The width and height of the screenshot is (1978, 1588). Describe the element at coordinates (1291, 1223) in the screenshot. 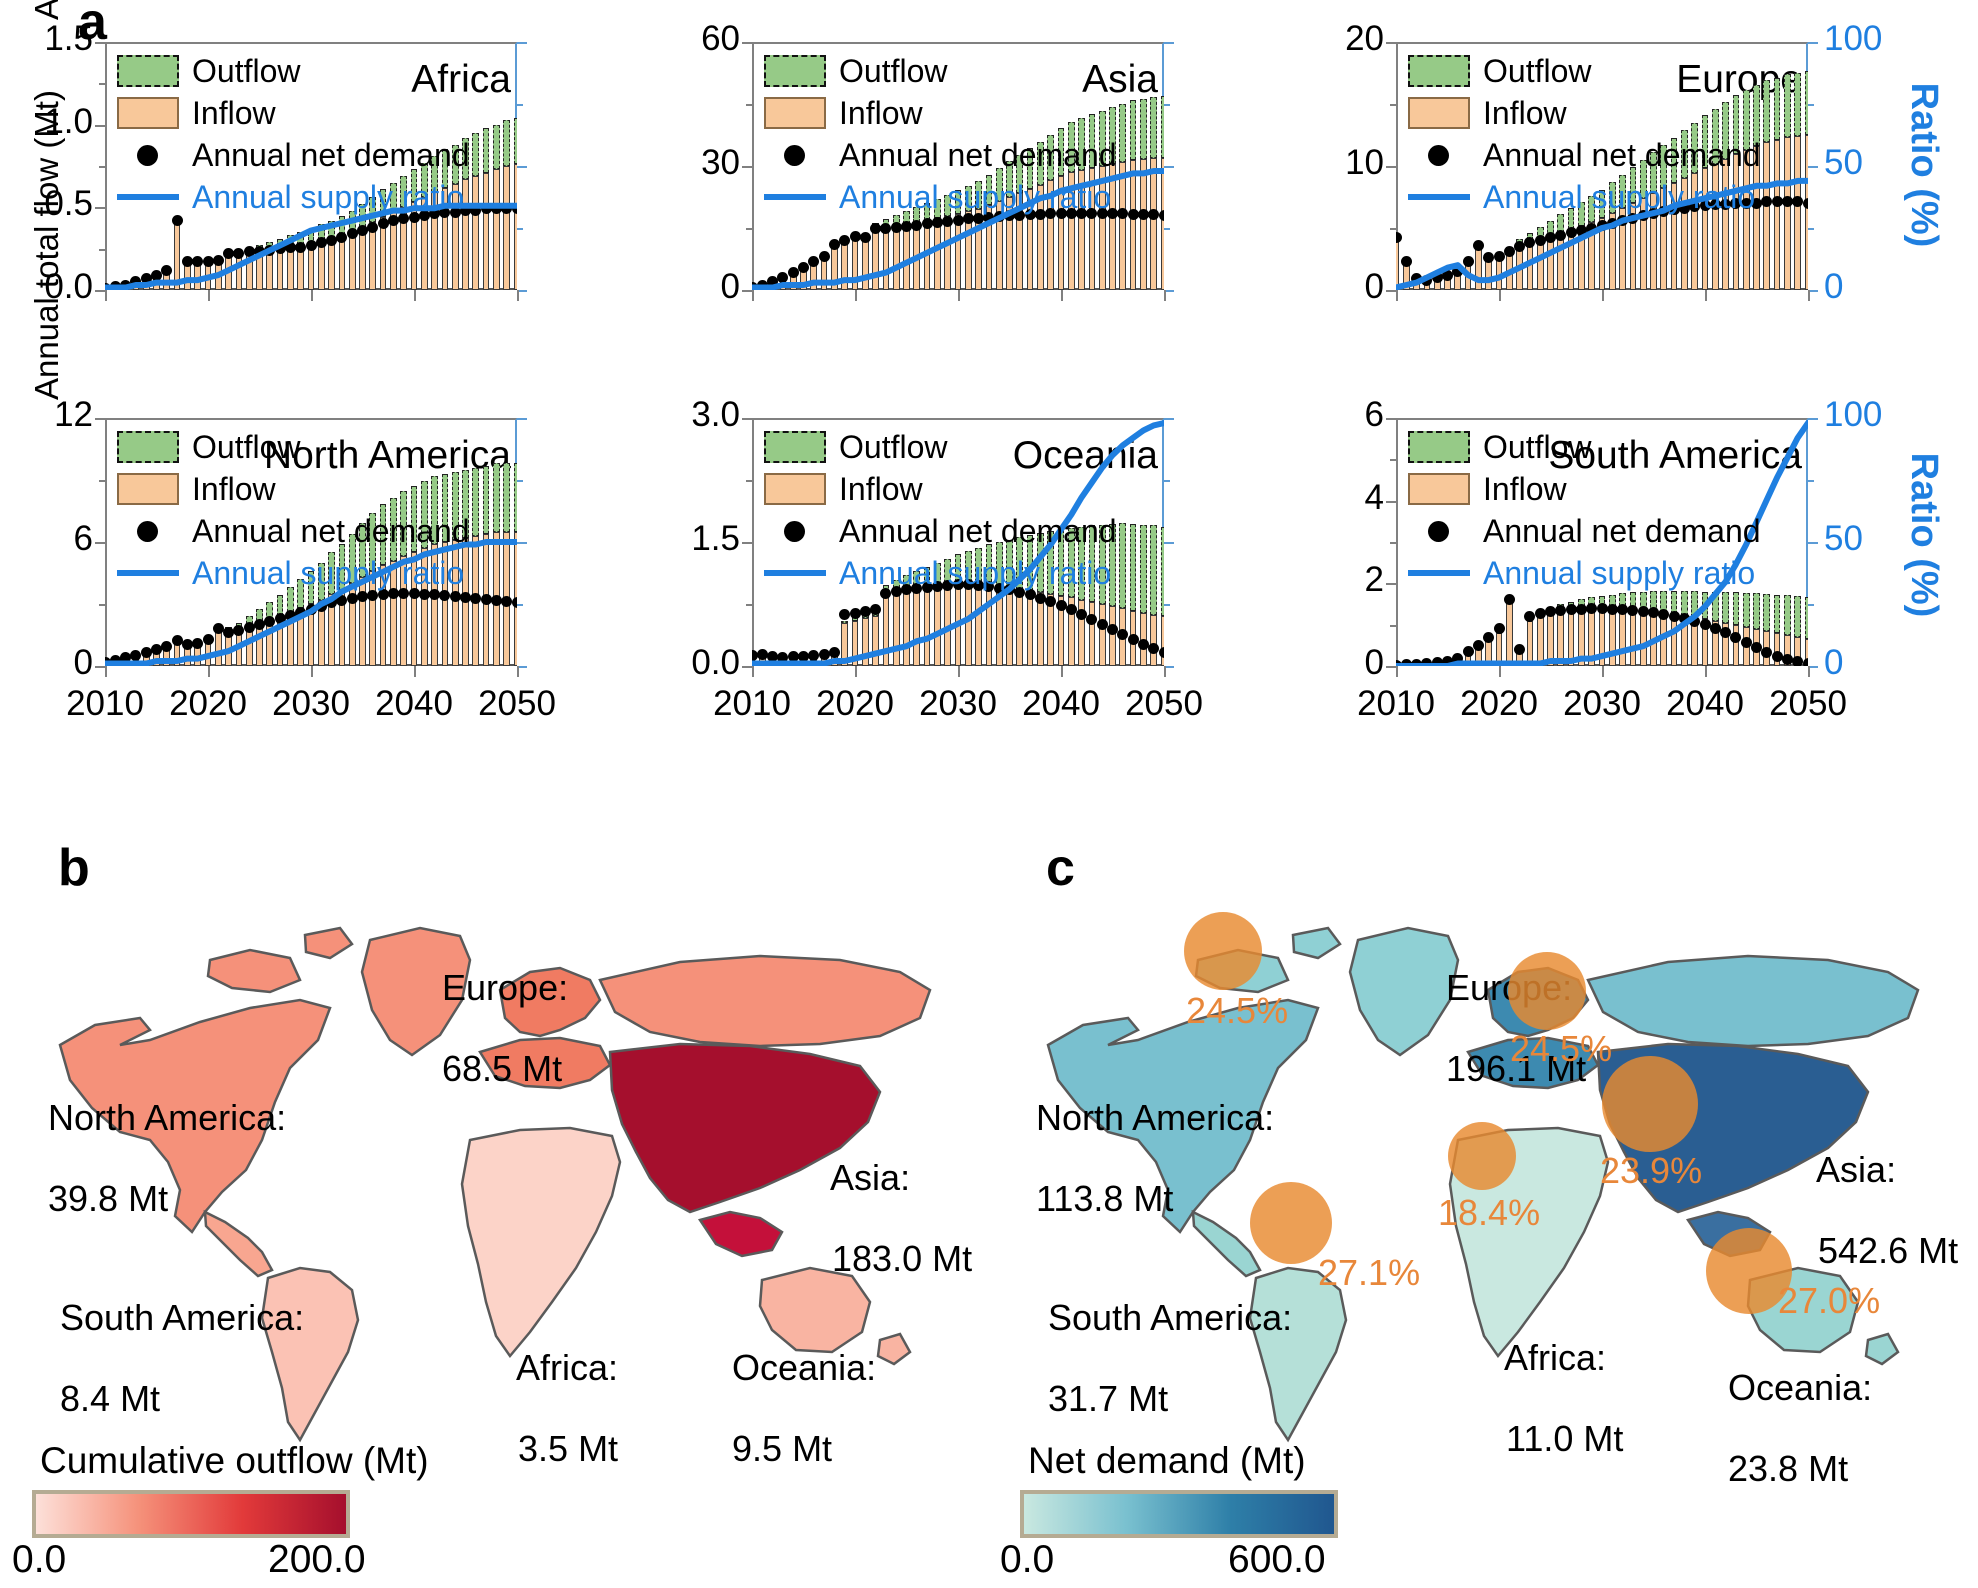

I see `bubble-south-america` at that location.